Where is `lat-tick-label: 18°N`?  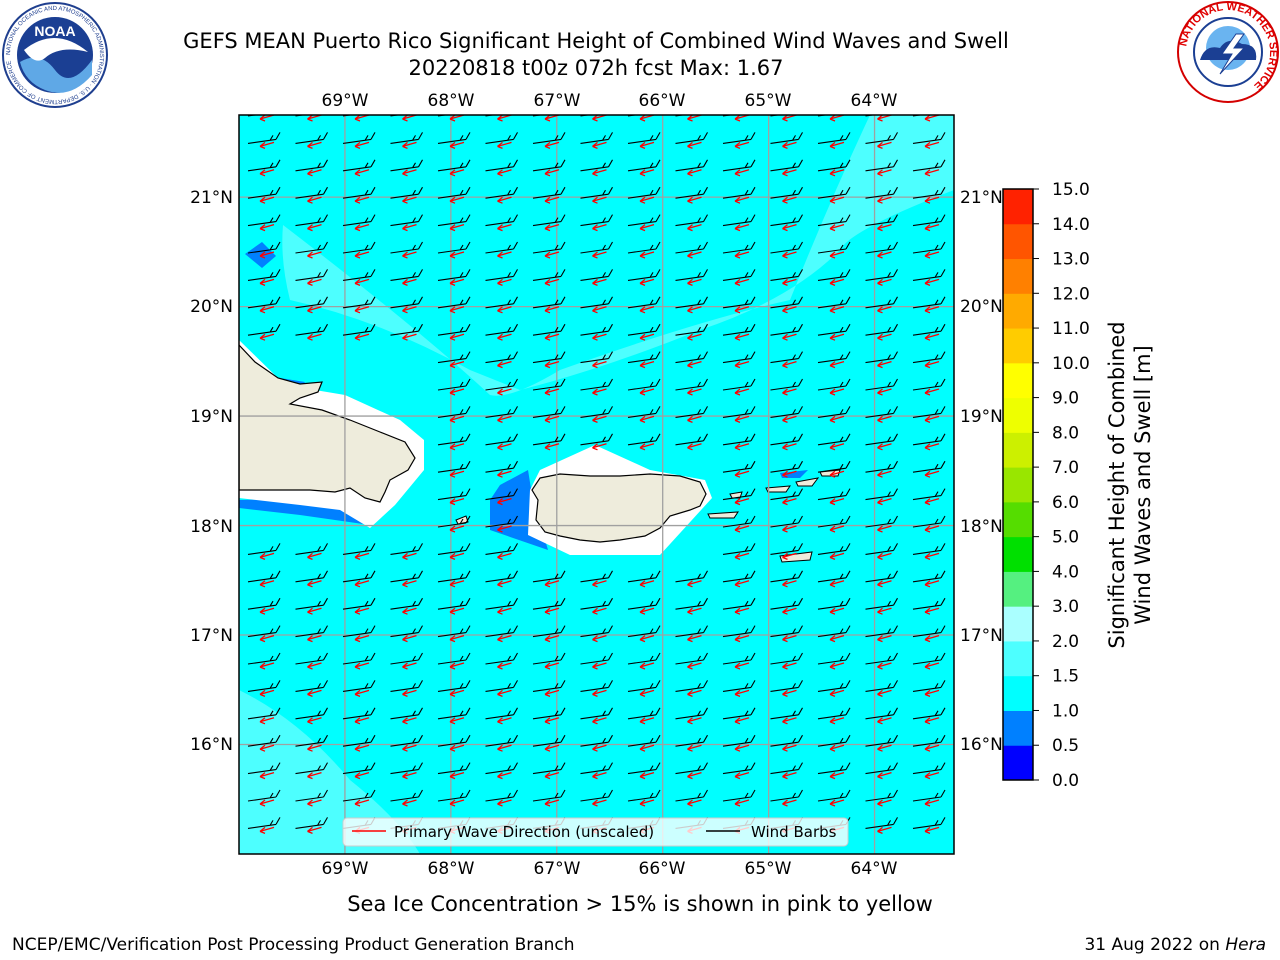
lat-tick-label: 18°N is located at coordinates (211, 527).